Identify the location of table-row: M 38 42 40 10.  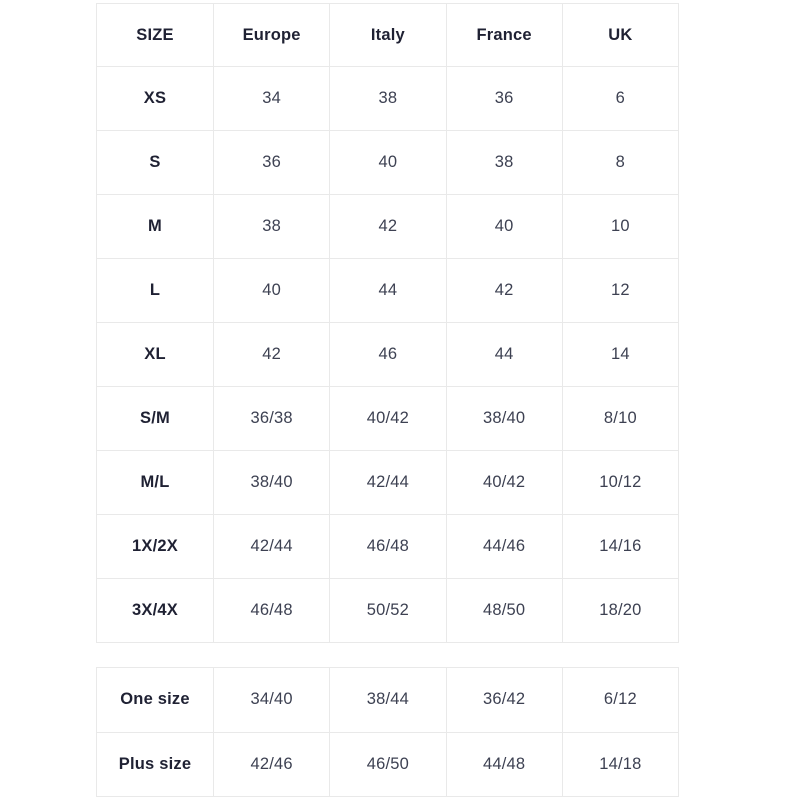
(388, 226).